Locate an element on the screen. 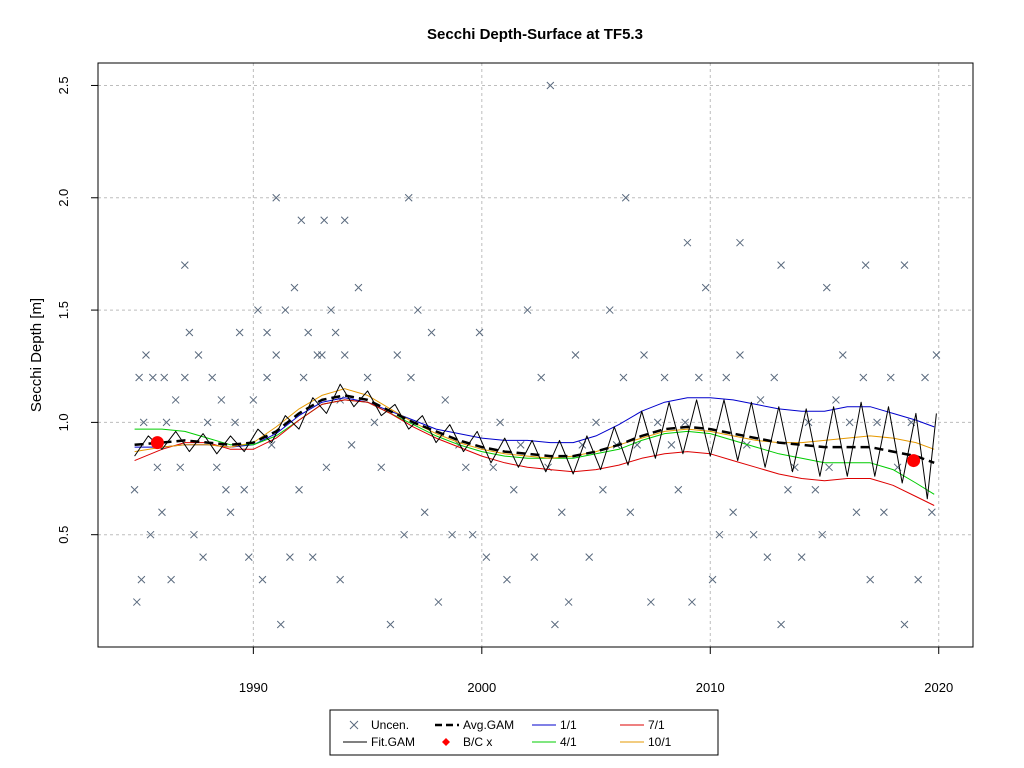 The image size is (1024, 768). chart-title: Secchi Depth-Surface at TF5.3 is located at coordinates (535, 34).